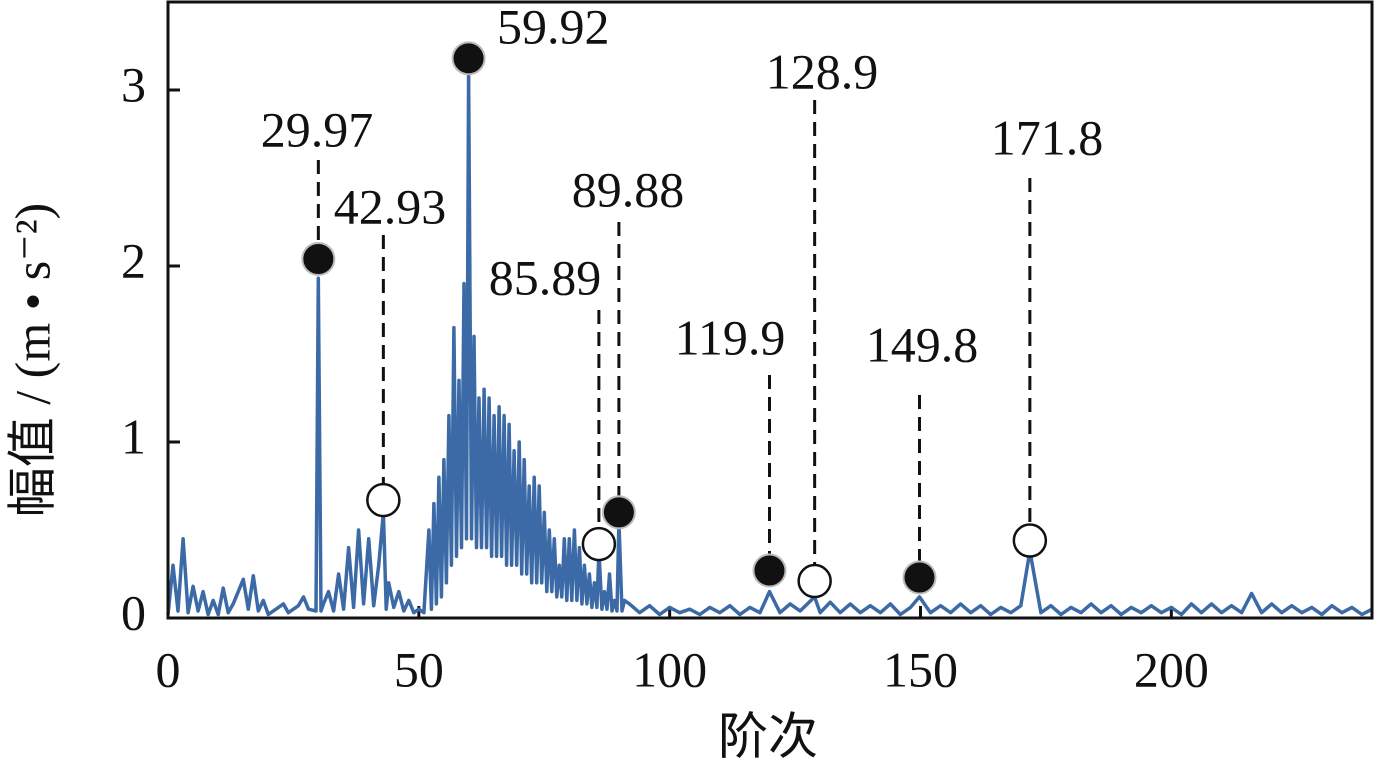 The height and width of the screenshot is (776, 1377). I want to click on x-tick-label: 150, so click(920, 669).